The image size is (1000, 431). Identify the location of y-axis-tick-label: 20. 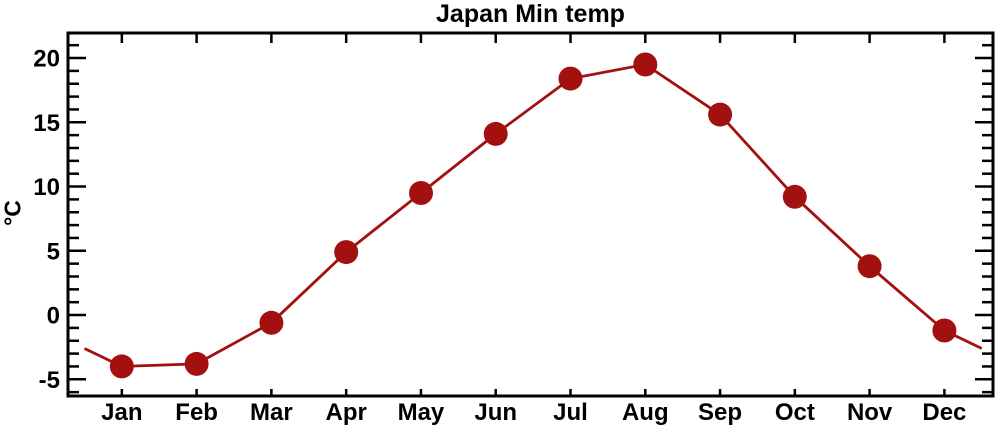
(46, 59).